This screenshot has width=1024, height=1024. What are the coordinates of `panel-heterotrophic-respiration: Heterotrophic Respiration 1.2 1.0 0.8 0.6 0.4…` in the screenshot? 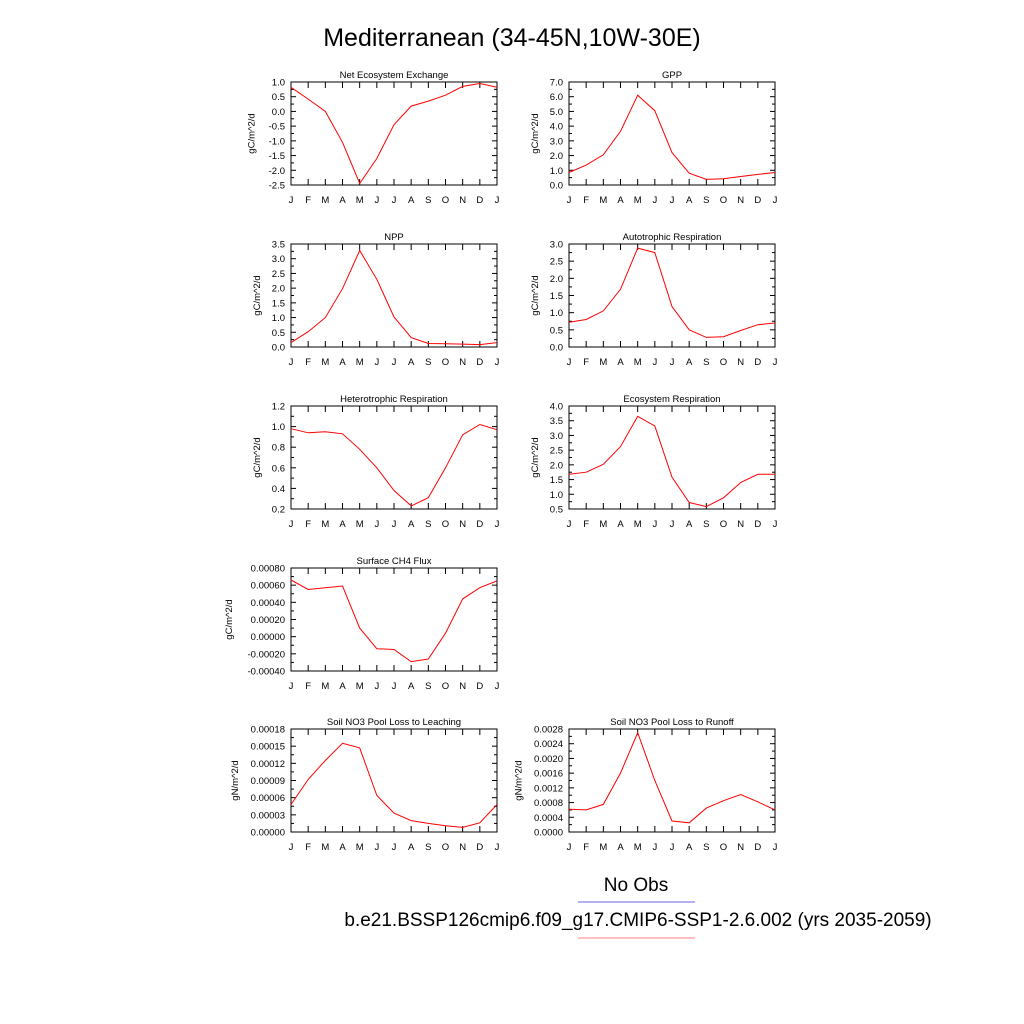 It's located at (375, 462).